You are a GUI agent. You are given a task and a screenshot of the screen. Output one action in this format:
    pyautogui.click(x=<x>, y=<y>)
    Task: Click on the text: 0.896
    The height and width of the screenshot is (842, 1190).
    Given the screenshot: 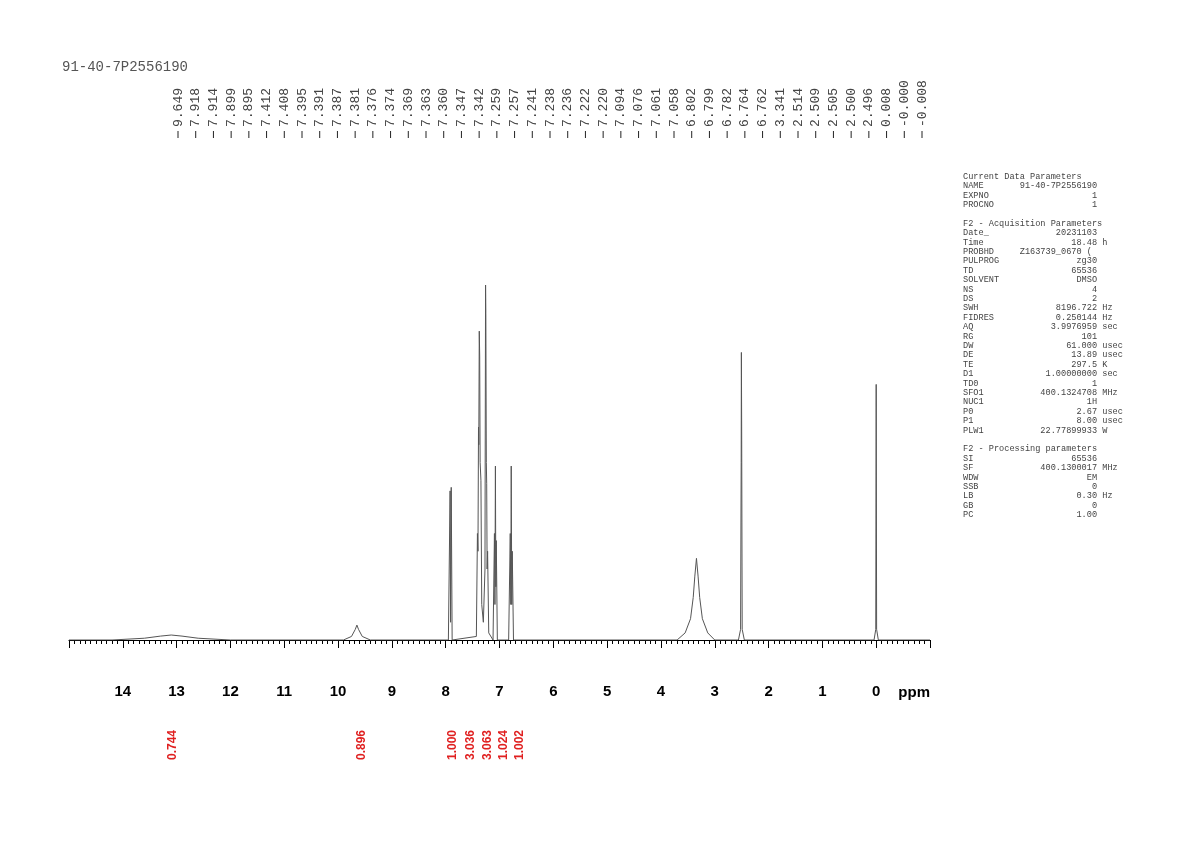 What is the action you would take?
    pyautogui.click(x=361, y=744)
    